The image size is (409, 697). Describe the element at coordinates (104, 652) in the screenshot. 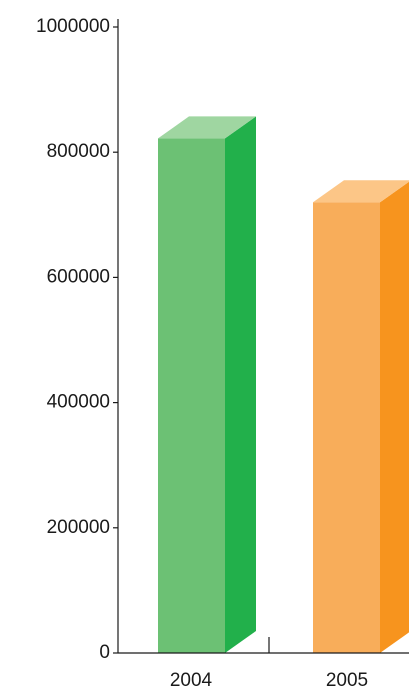

I see `y-tick-label: 0` at that location.